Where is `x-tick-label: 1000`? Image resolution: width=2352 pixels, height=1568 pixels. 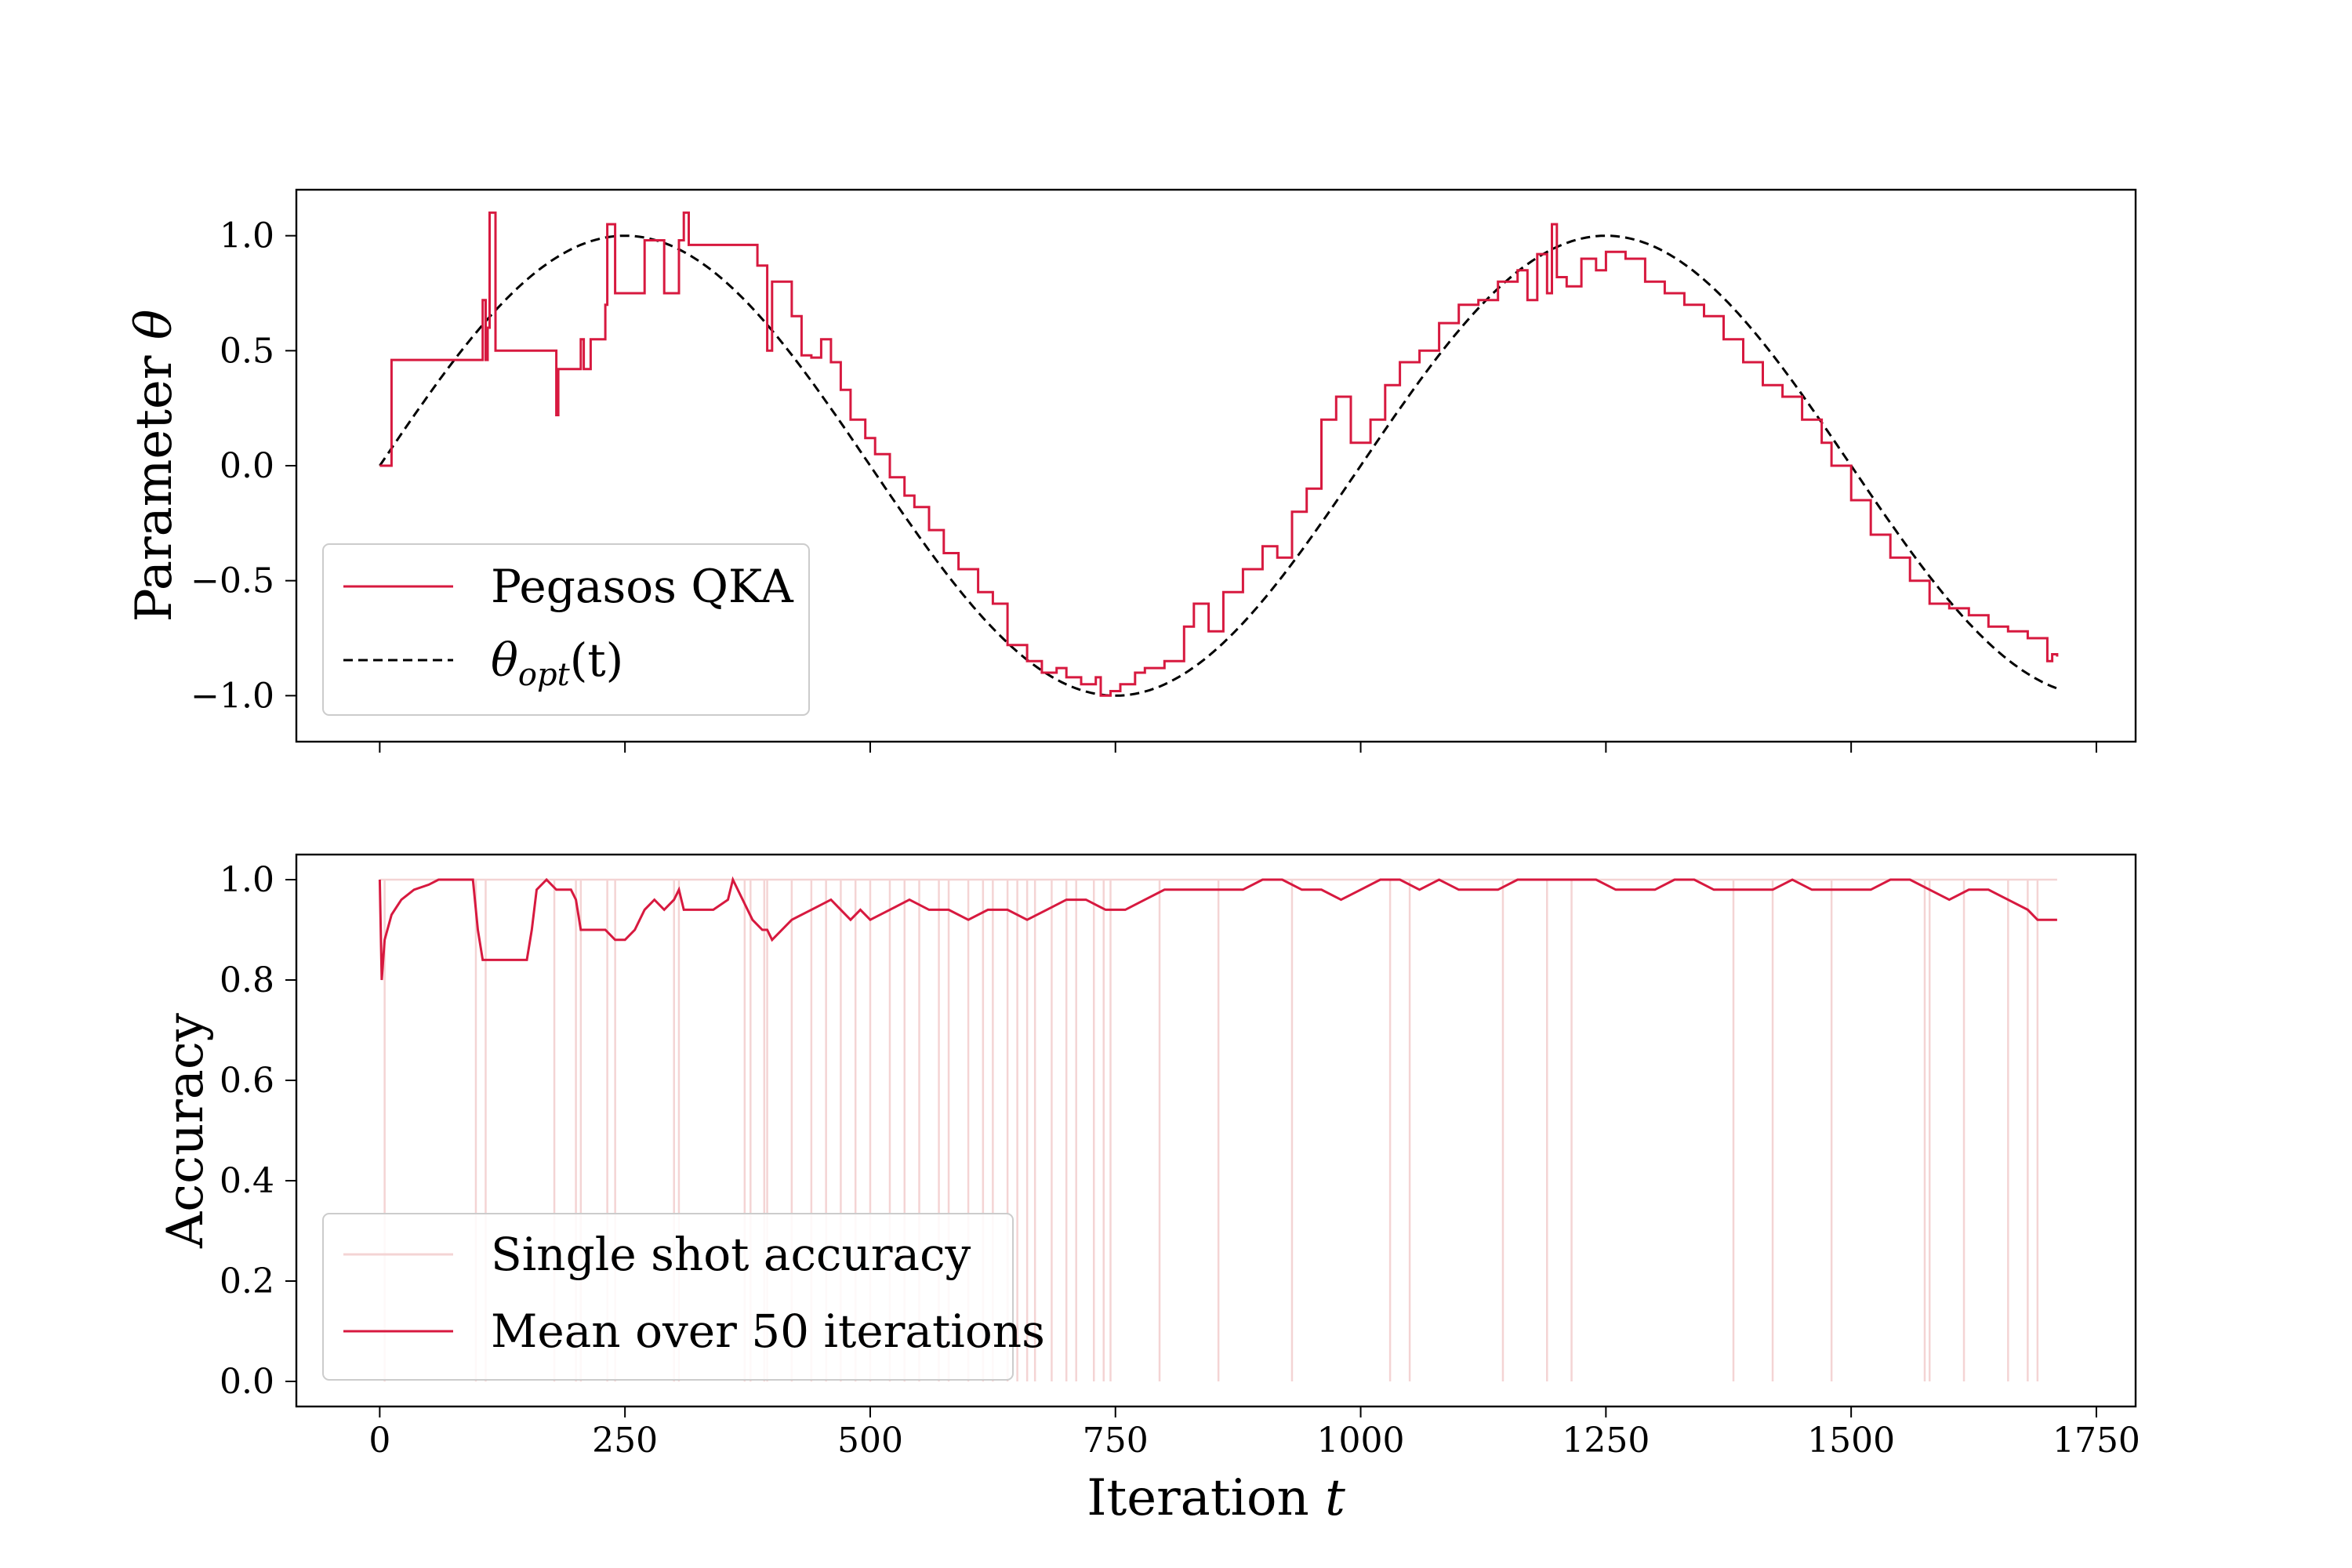 x-tick-label: 1000 is located at coordinates (1361, 1441).